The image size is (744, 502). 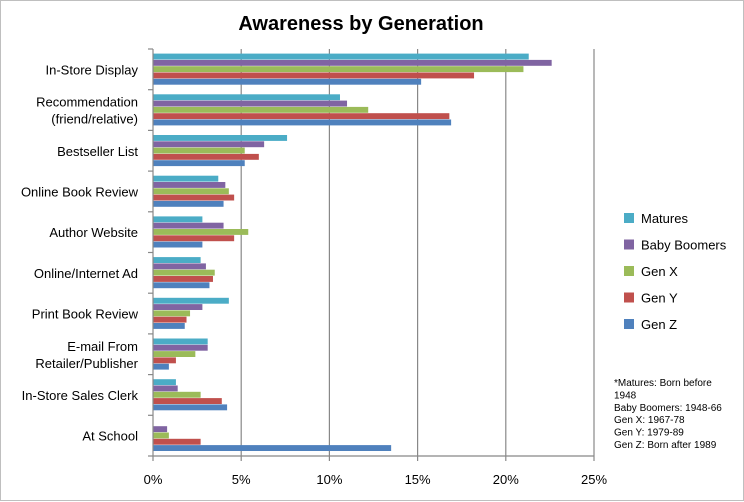 I want to click on category-label: E-mail From, so click(x=102, y=346).